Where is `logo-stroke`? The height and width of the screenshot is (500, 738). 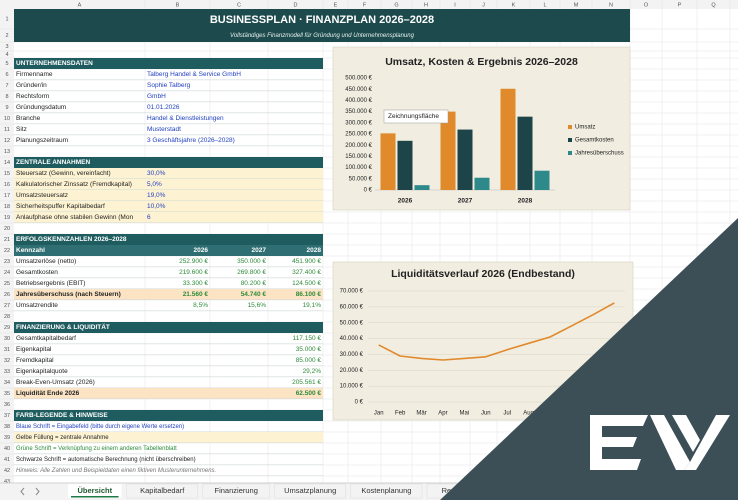 logo-stroke is located at coordinates (686, 433).